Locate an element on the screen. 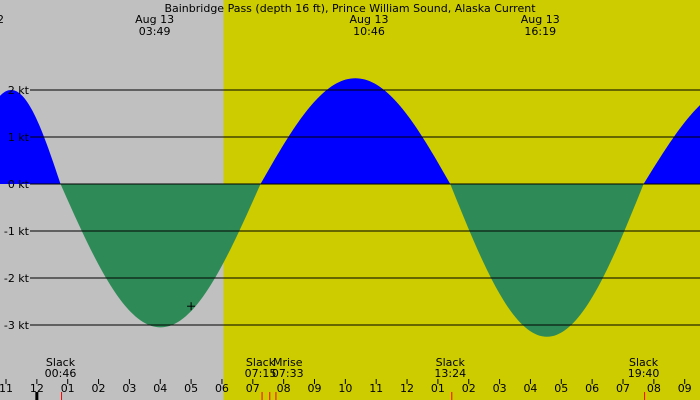 This screenshot has height=400, width=700. extreme-time-label: 10:46 is located at coordinates (369, 31).